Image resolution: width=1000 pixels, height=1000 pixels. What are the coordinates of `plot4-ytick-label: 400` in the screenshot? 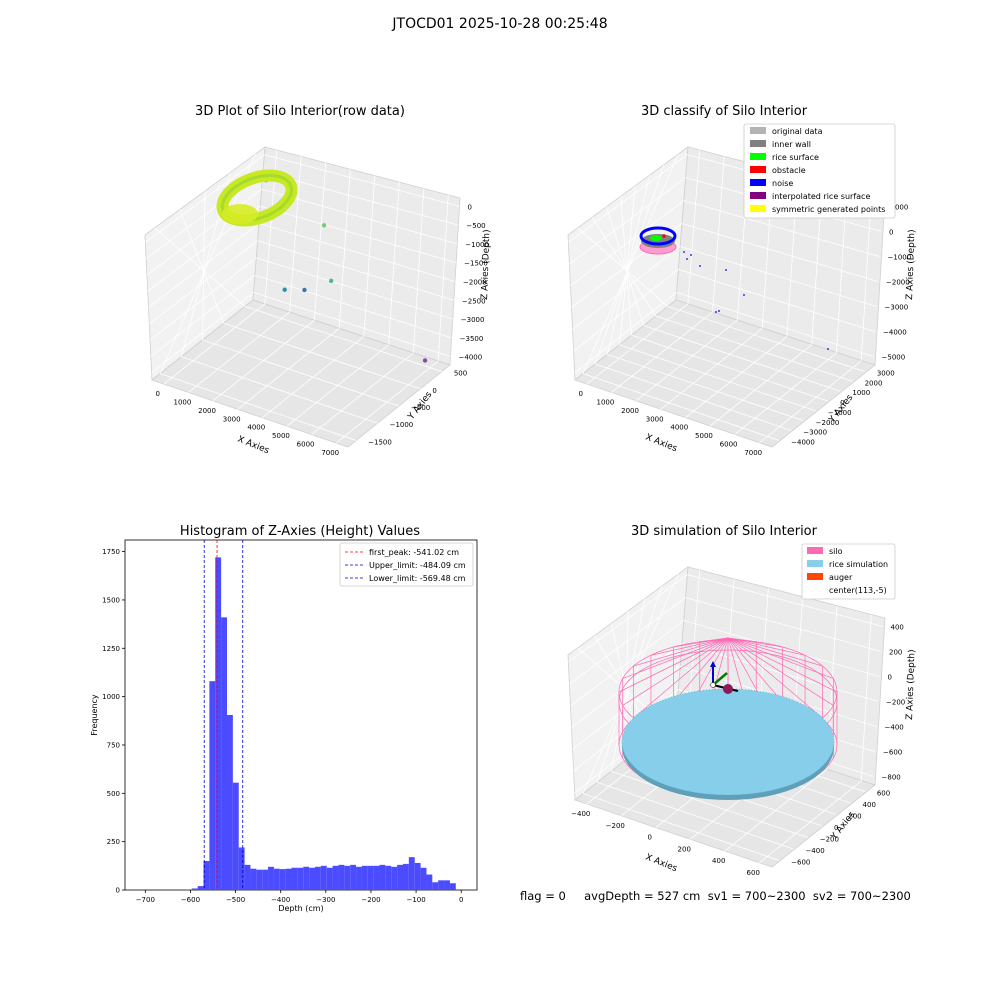 It's located at (869, 805).